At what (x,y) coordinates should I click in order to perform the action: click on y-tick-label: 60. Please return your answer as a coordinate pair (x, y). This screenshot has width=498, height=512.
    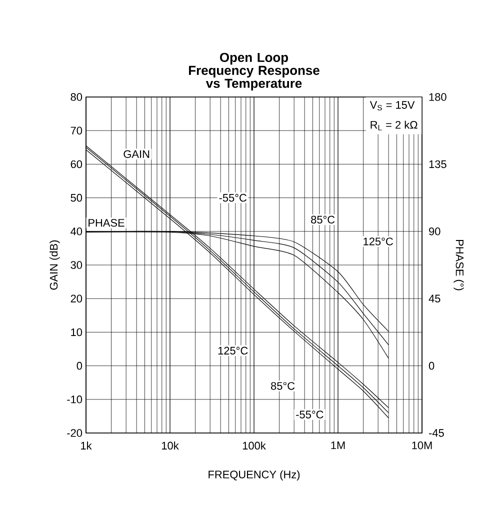
    Looking at the image, I should click on (76, 164).